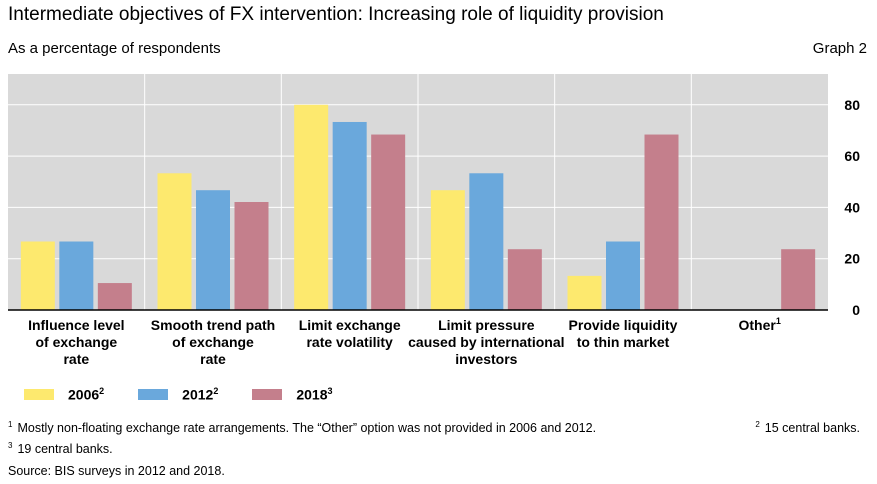 The width and height of the screenshot is (877, 484). I want to click on y-tick-label-0: 0, so click(856, 310).